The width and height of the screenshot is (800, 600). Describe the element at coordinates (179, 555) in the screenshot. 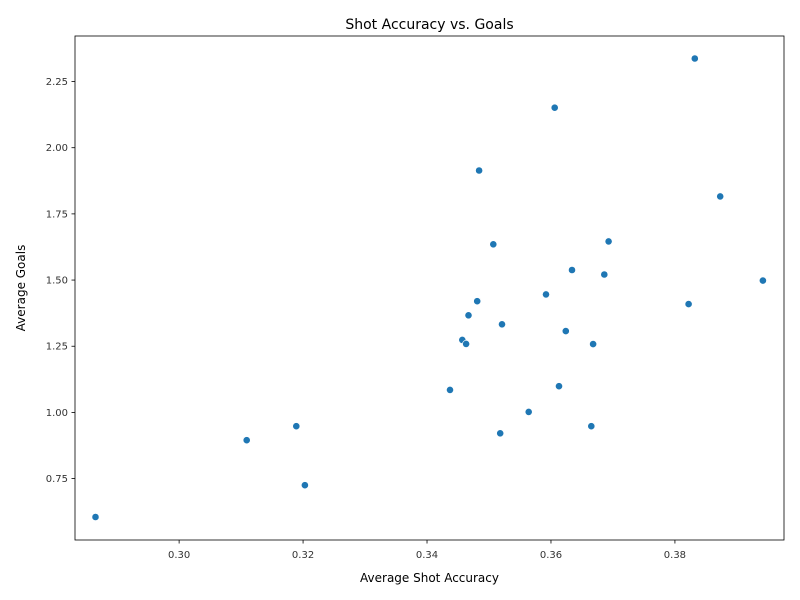

I see `x-tick-label: 0.30` at that location.